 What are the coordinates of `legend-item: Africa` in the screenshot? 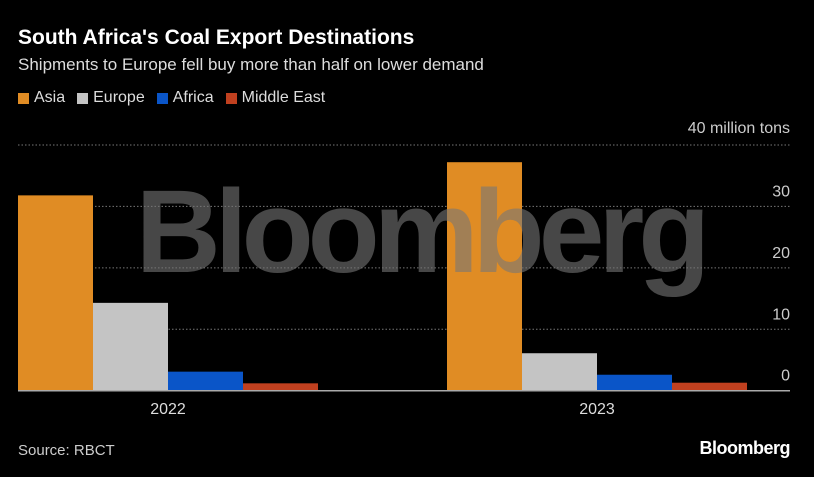 It's located at (185, 98).